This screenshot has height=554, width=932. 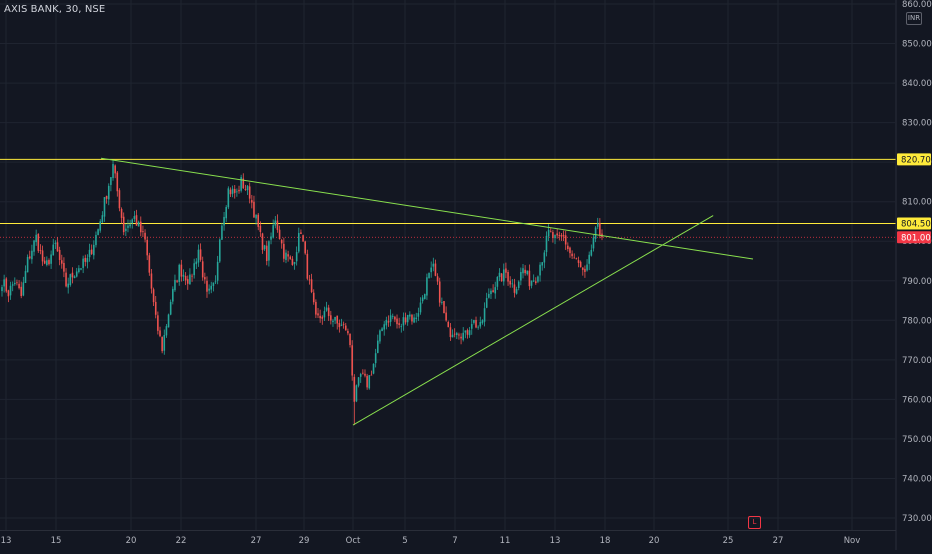 I want to click on time-tick-label: 15, so click(x=56, y=541).